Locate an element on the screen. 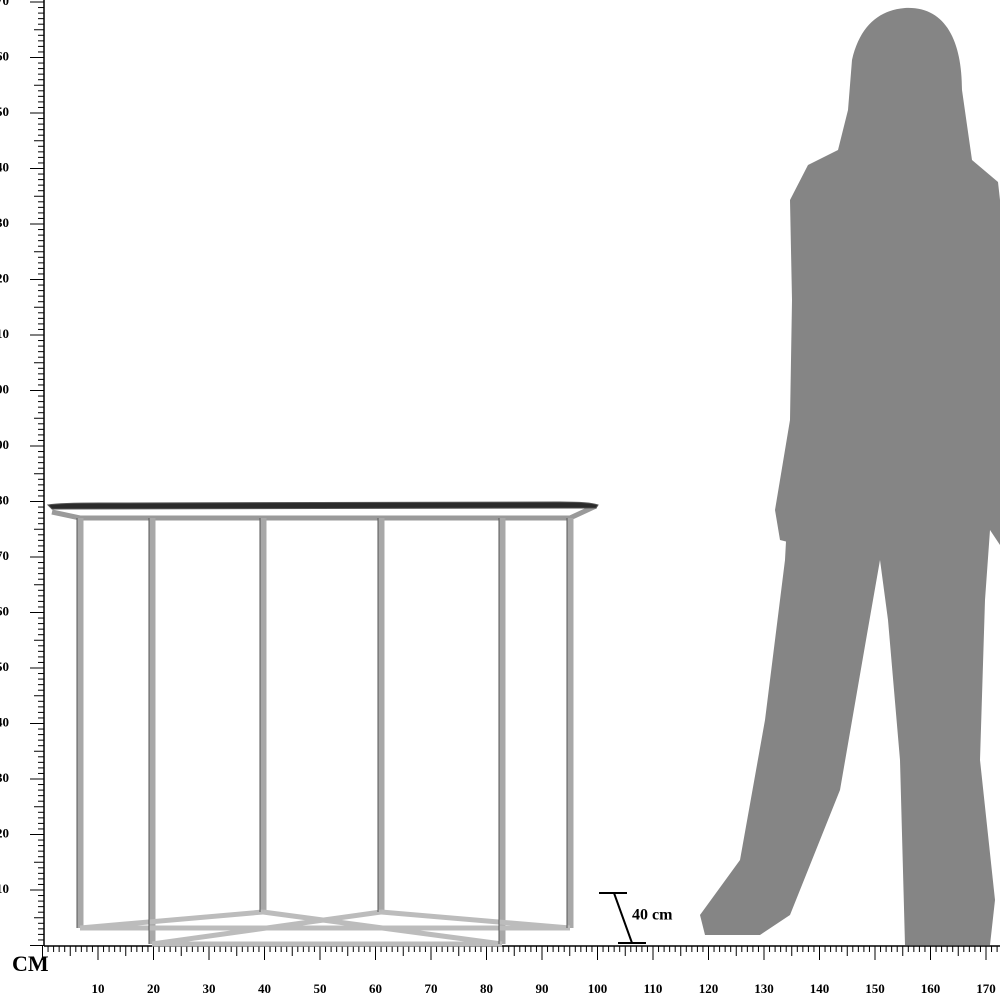 The image size is (1000, 1000). left-ruler-label: 170 is located at coordinates (4, 4).